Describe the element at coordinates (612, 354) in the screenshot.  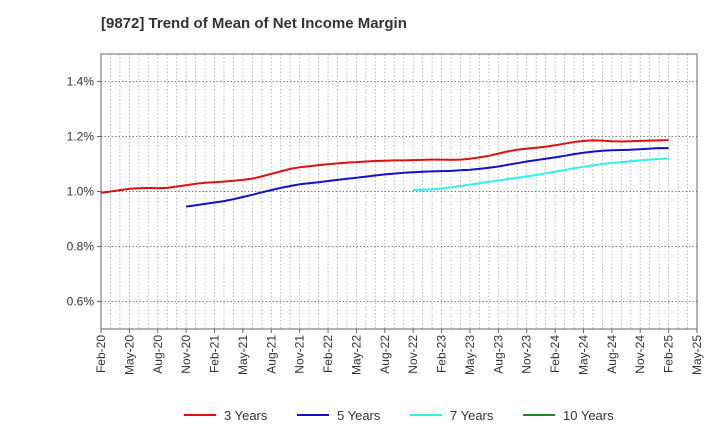
I see `x-tick-label: Aug-24` at that location.